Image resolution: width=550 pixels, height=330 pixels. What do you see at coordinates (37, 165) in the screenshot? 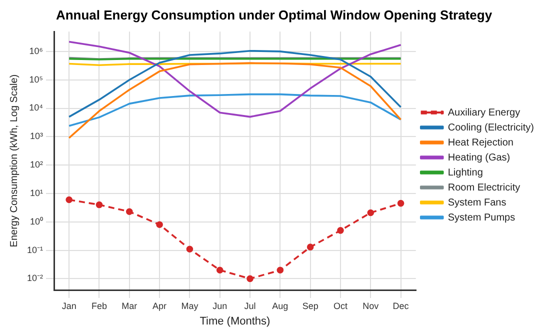
I see `y-tick-label: 10²` at bounding box center [37, 165].